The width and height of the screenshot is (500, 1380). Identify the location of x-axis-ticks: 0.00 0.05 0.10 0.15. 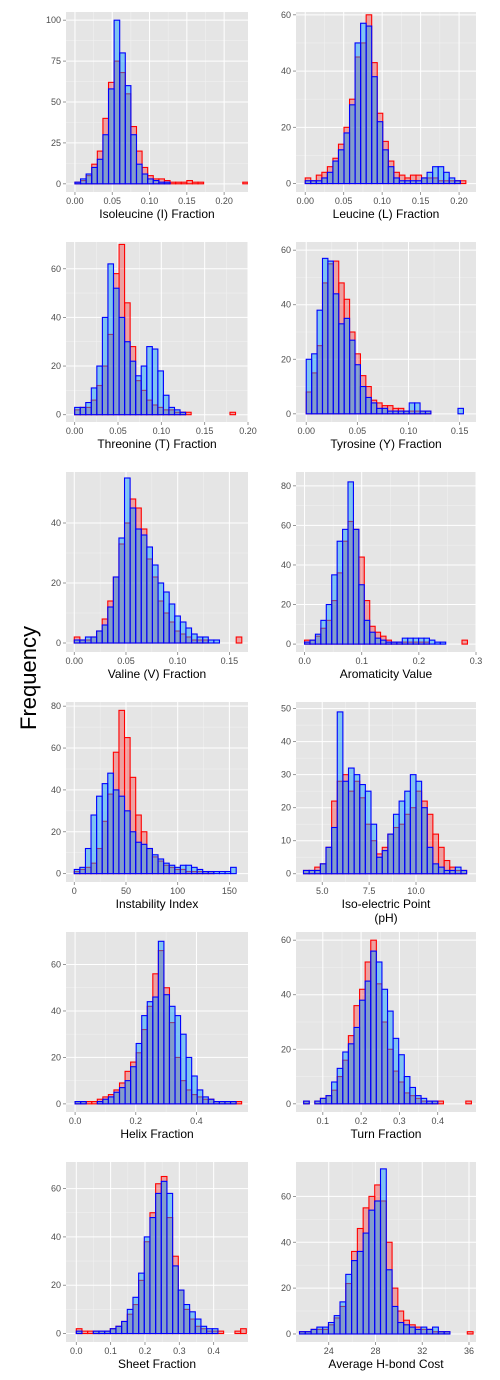
(382, 429).